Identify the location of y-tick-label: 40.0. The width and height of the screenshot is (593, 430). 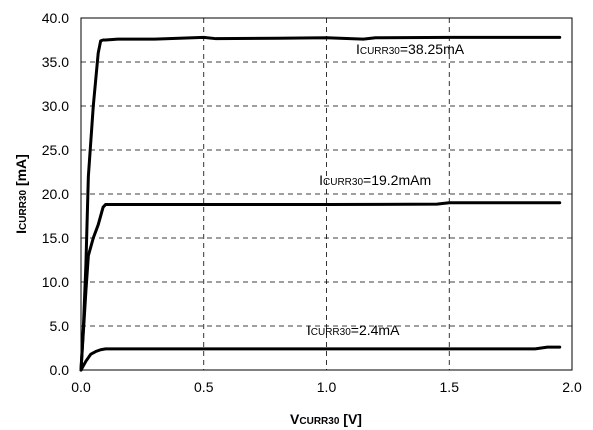
(55, 18).